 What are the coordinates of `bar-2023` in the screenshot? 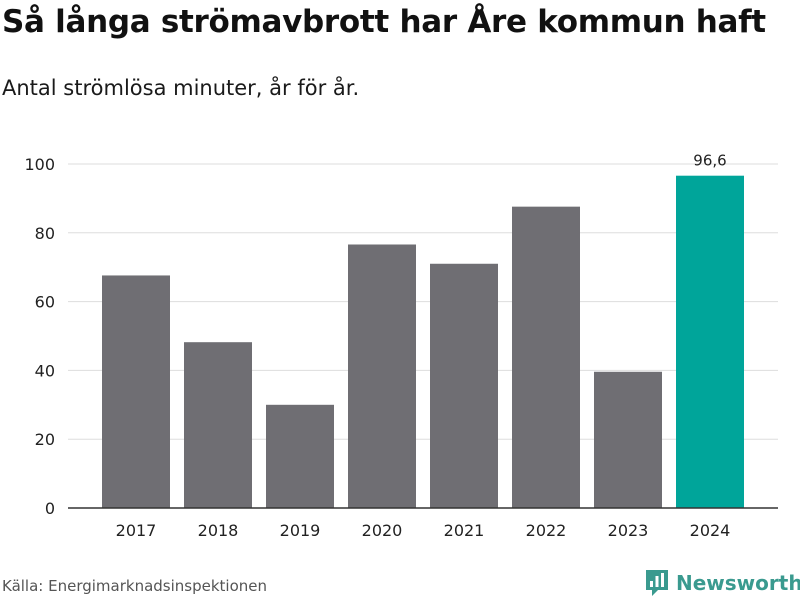 It's located at (628, 439).